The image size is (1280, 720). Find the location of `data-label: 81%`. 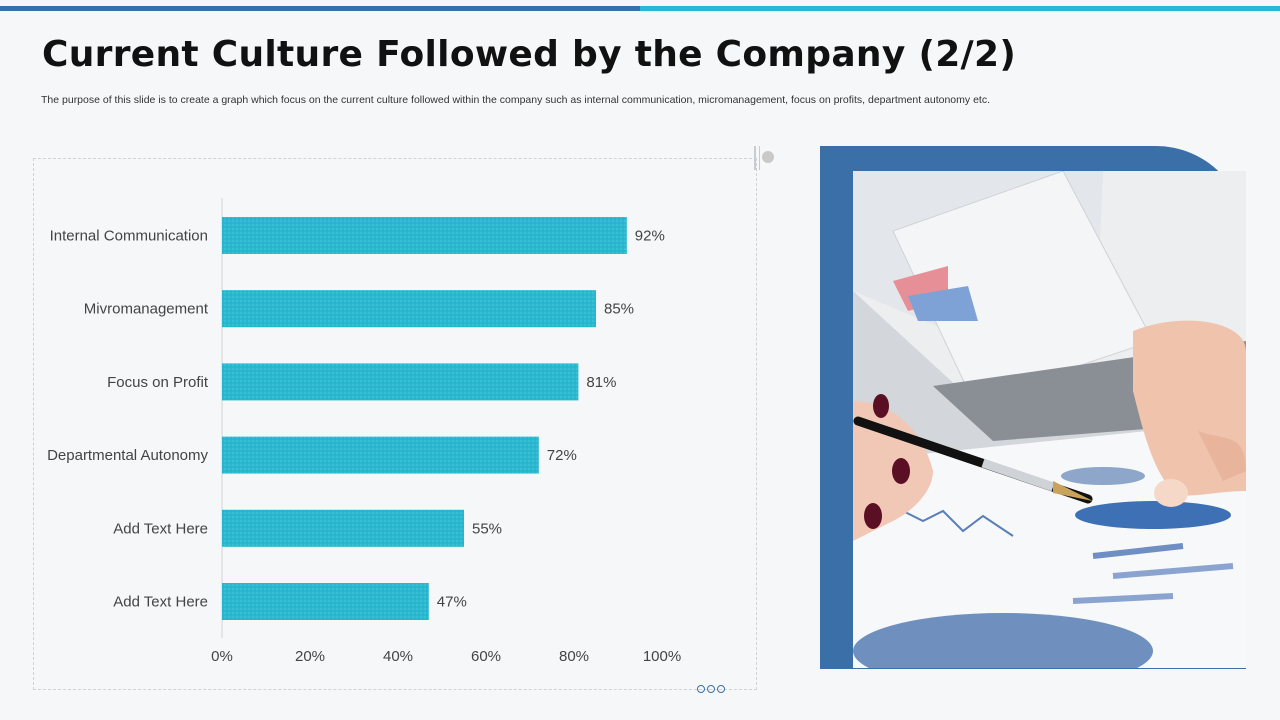

data-label: 81% is located at coordinates (601, 382).